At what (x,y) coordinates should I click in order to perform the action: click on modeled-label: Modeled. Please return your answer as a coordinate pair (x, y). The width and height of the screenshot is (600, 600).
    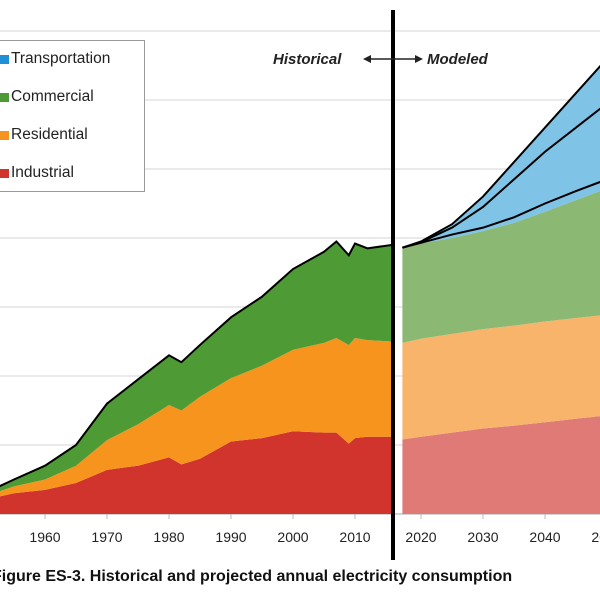
    Looking at the image, I should click on (458, 59).